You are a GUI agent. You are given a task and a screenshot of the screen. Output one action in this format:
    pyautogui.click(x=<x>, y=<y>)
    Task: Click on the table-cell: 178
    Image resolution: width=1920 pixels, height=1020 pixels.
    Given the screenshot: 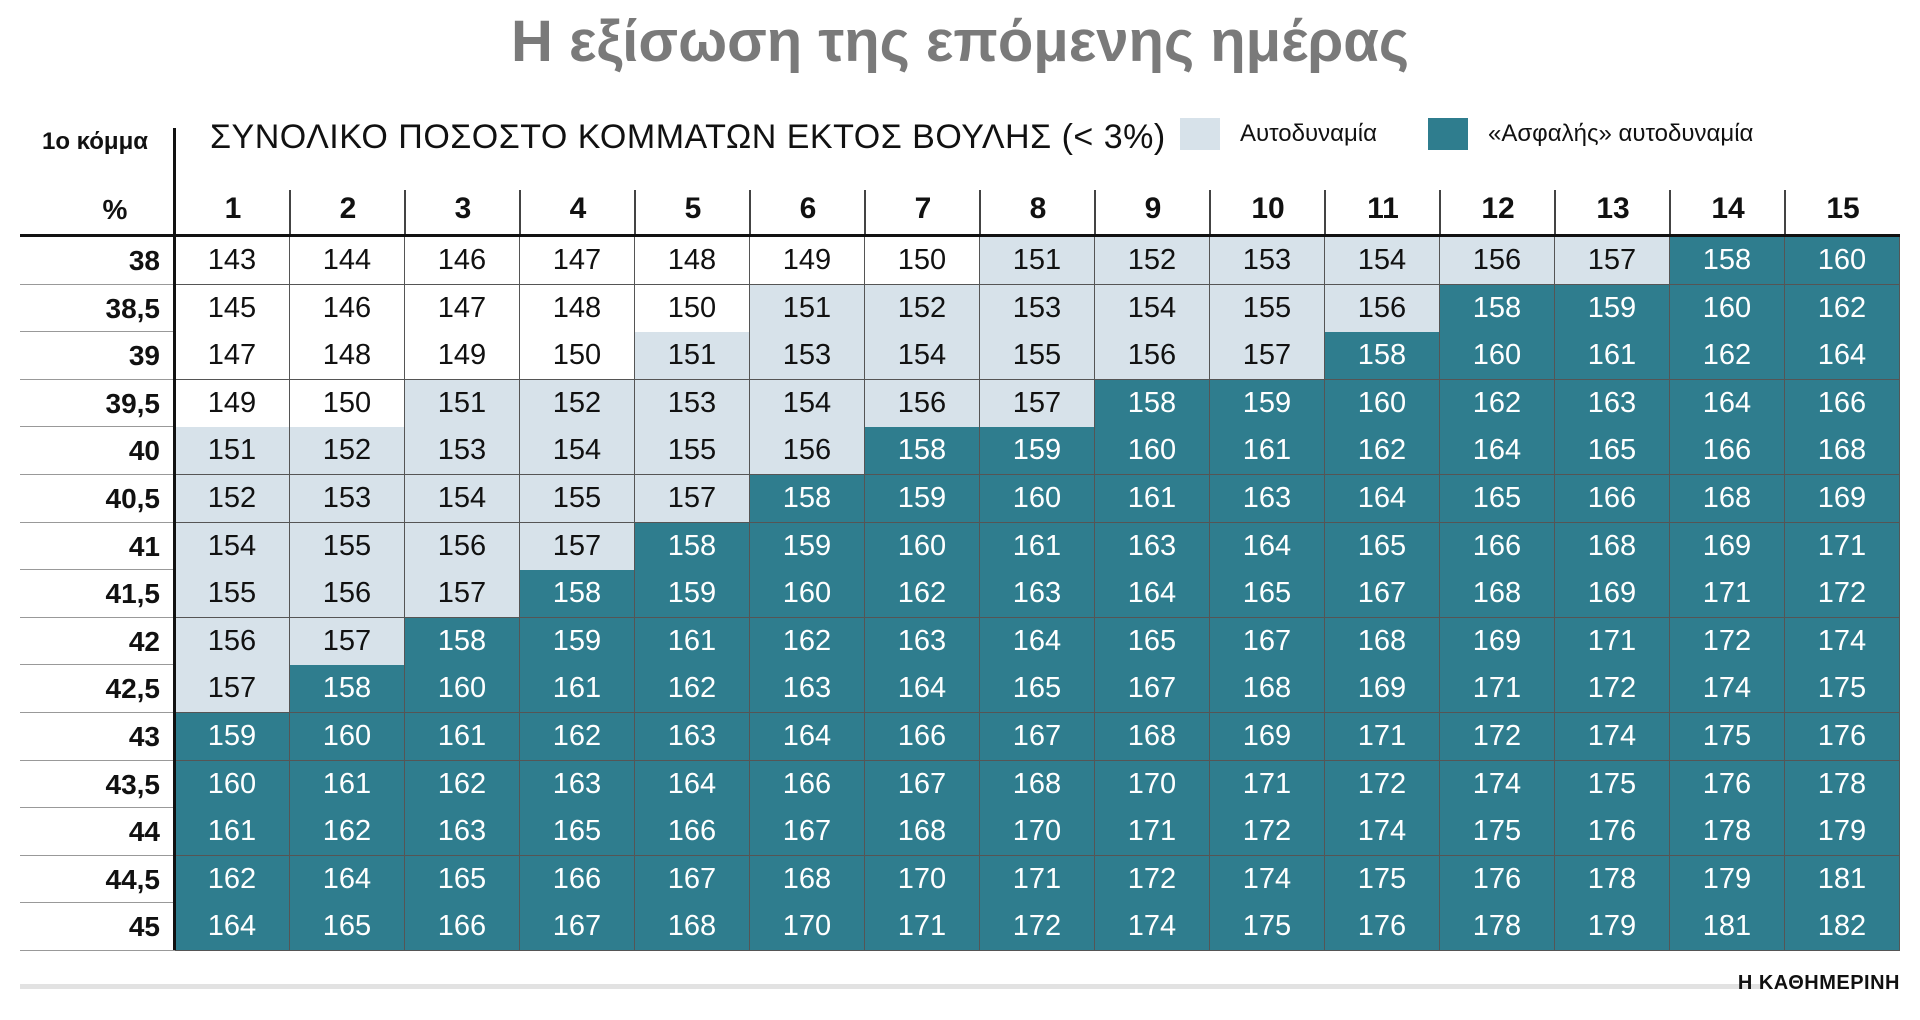 What is the action you would take?
    pyautogui.click(x=1727, y=832)
    